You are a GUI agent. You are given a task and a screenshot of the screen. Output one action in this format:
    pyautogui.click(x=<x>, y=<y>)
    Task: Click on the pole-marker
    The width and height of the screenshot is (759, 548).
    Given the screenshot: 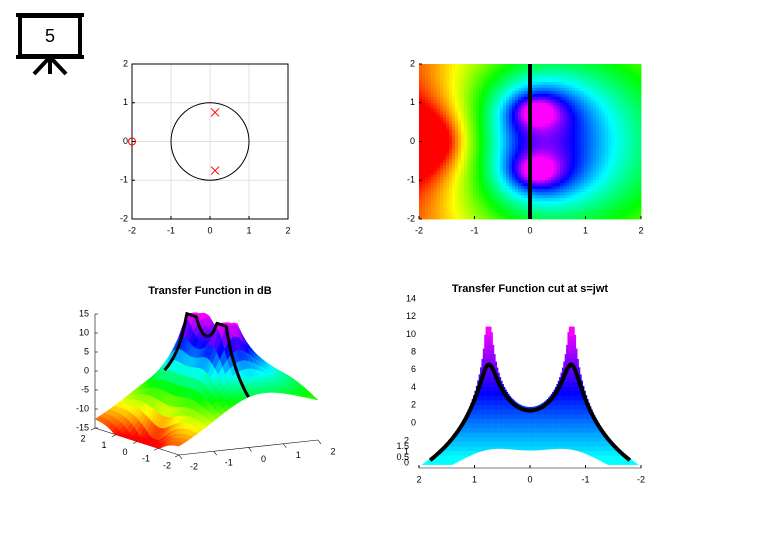 What is the action you would take?
    pyautogui.click(x=215, y=112)
    